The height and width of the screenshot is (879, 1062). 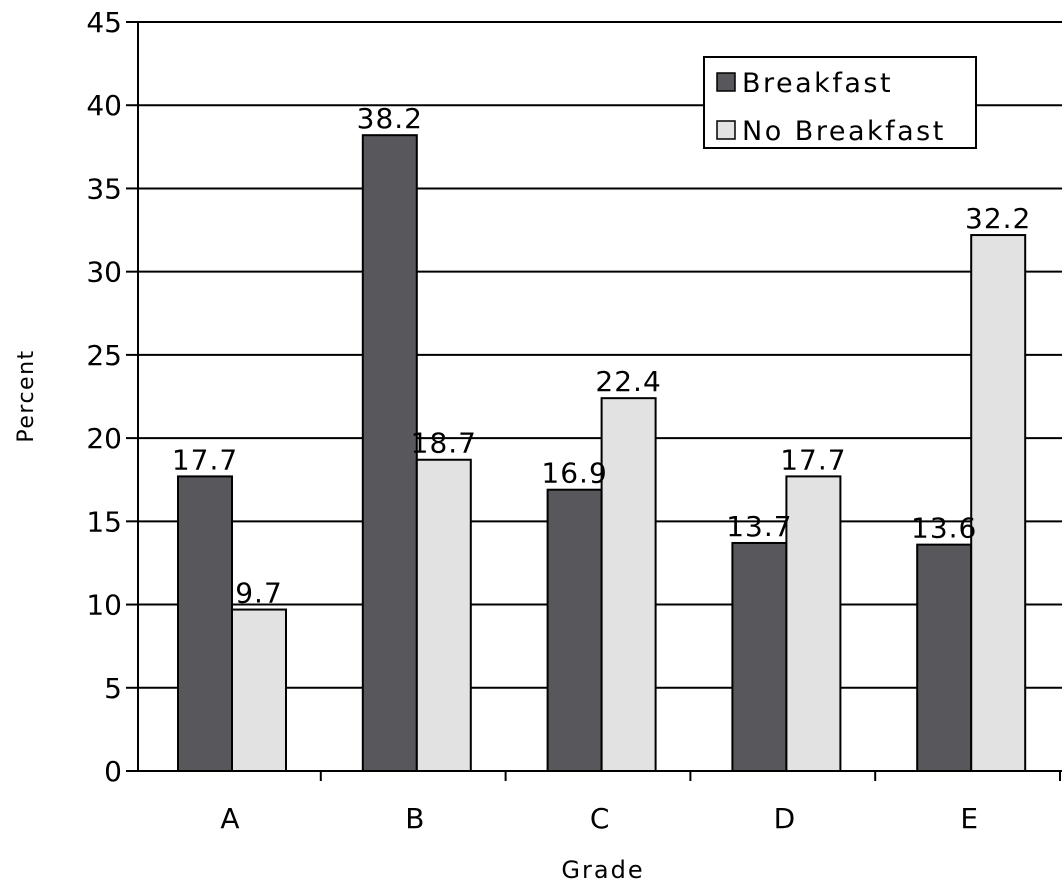 What do you see at coordinates (969, 818) in the screenshot?
I see `x-tick-label: E` at bounding box center [969, 818].